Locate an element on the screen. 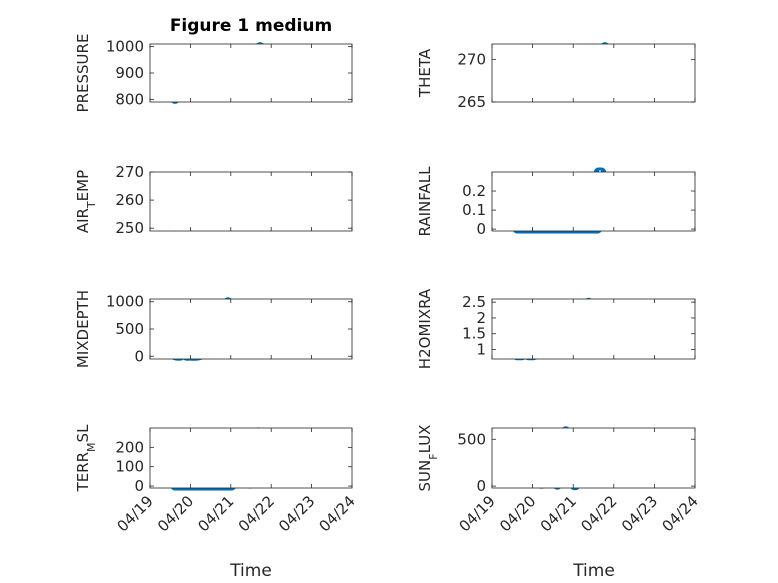 The image size is (778, 583). x-axis-label-left: Time is located at coordinates (250, 571).